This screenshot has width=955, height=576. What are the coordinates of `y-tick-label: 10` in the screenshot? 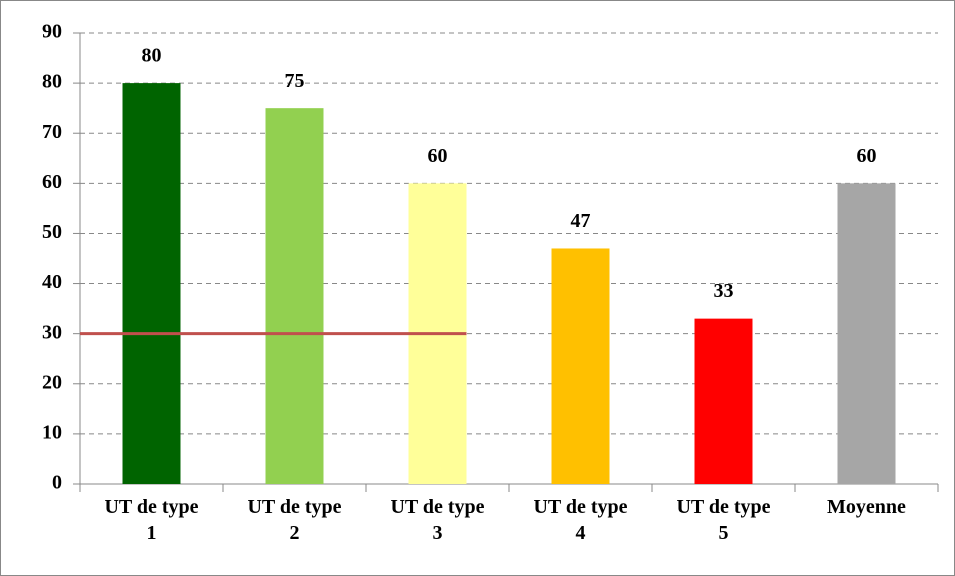 It's located at (52, 432).